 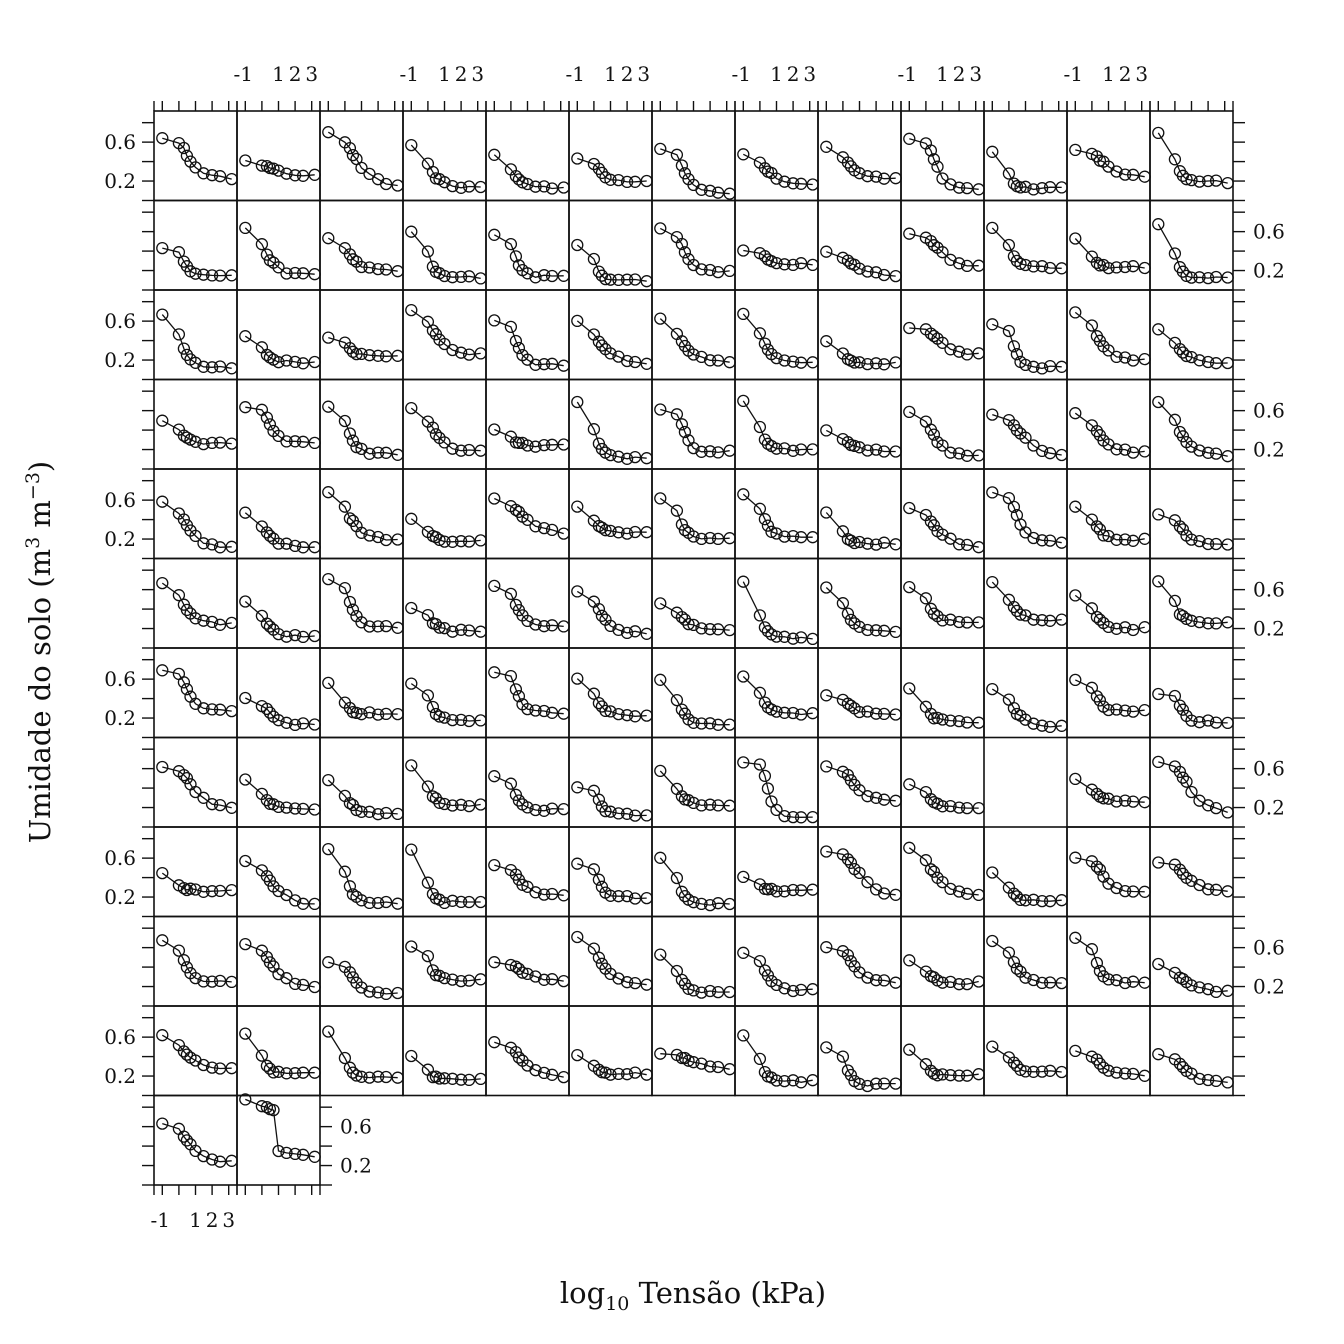 I want to click on panel-r3-c2, so click(x=278, y=335).